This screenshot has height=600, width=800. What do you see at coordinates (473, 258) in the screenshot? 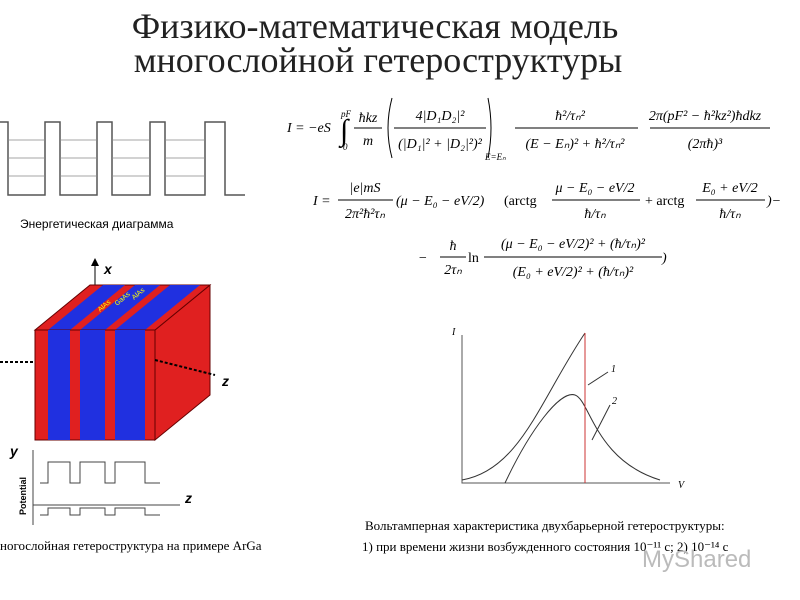
I see `formula-text: ln` at bounding box center [473, 258].